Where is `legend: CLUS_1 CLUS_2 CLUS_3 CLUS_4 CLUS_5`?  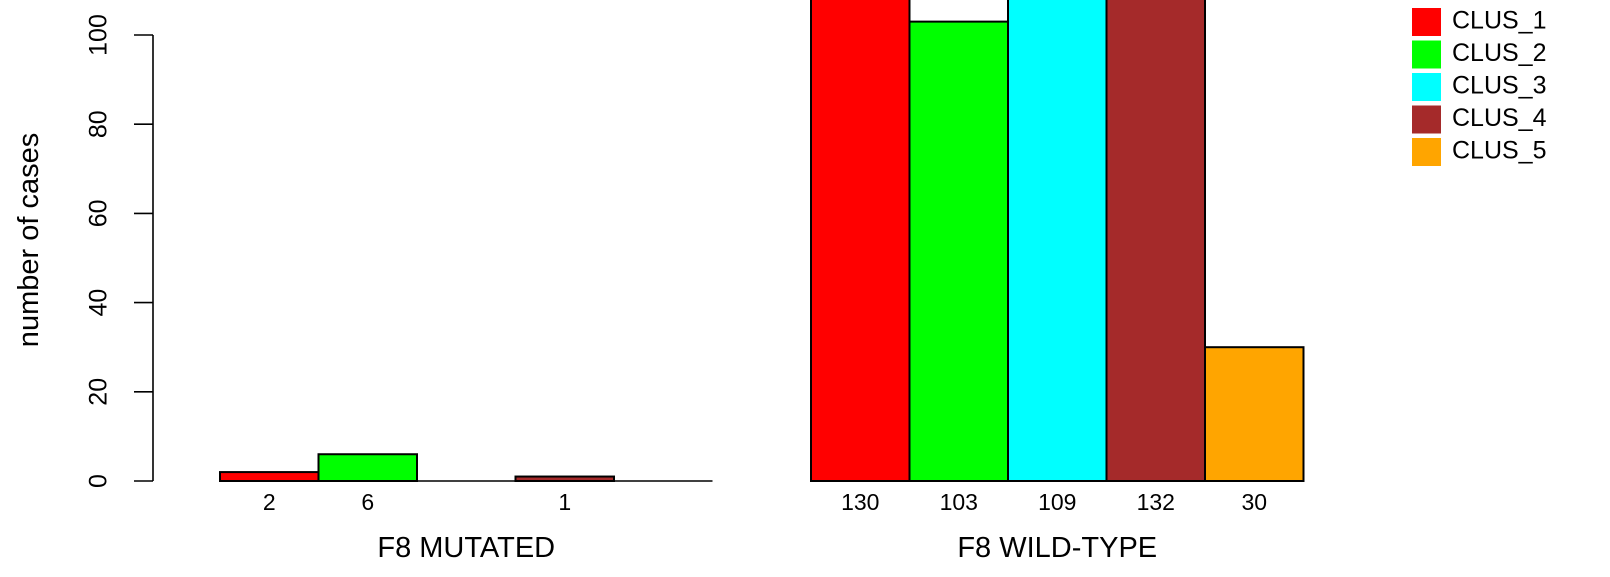
legend: CLUS_1 CLUS_2 CLUS_3 CLUS_4 CLUS_5 is located at coordinates (1479, 86).